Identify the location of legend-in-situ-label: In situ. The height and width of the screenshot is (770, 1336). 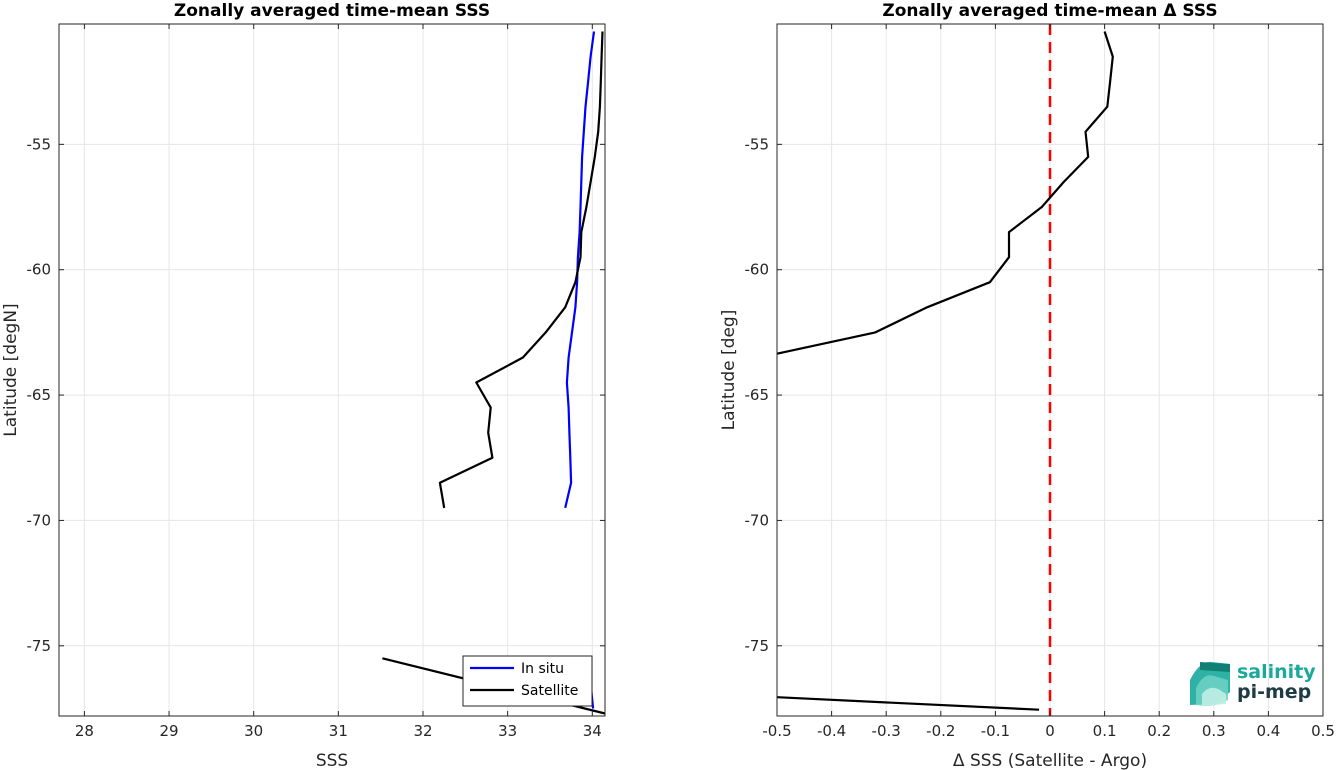
(542, 669).